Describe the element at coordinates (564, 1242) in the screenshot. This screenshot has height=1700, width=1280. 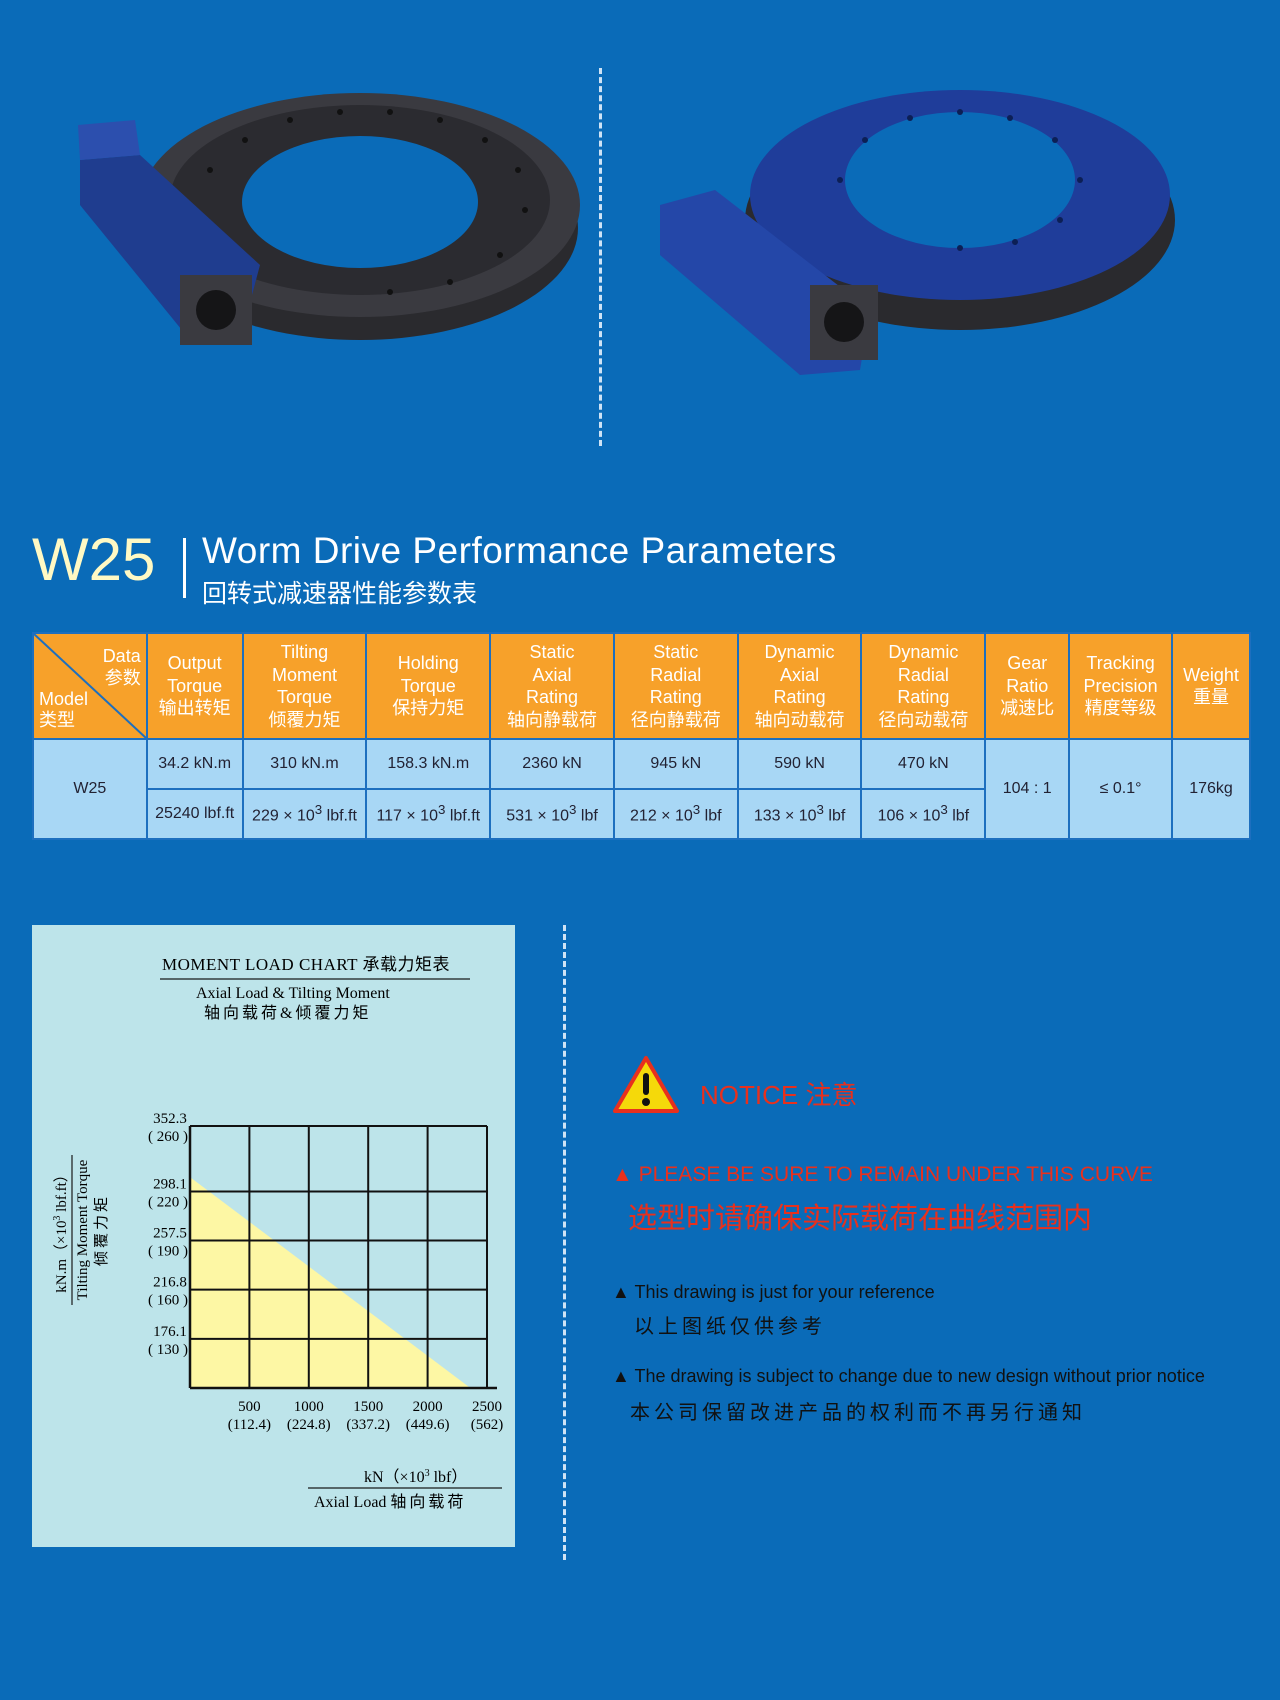
I see `chart-divider` at that location.